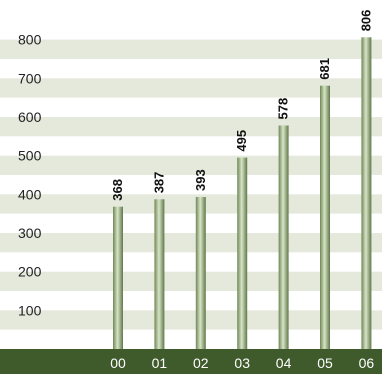  I want to click on x-tick-label: 00, so click(118, 363).